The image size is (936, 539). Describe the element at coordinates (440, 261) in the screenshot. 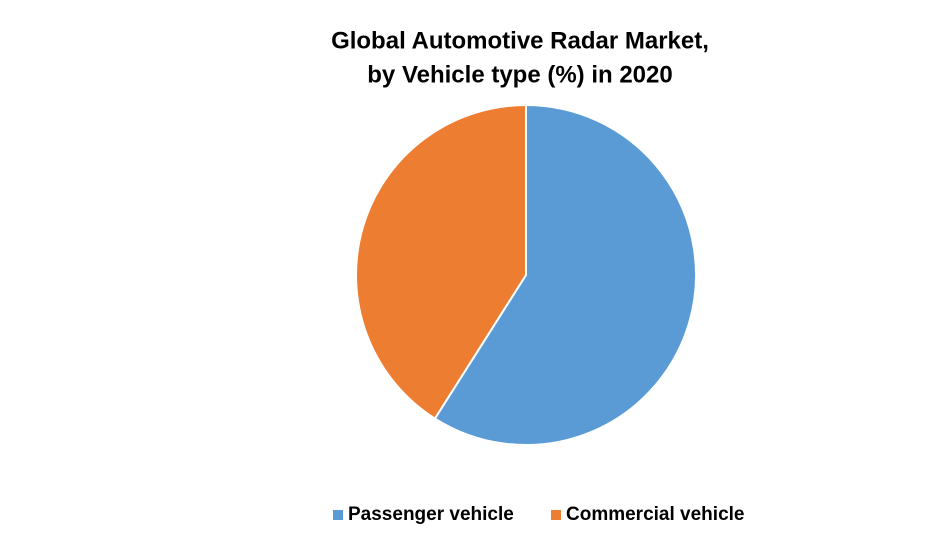

I see `pie-slice` at that location.